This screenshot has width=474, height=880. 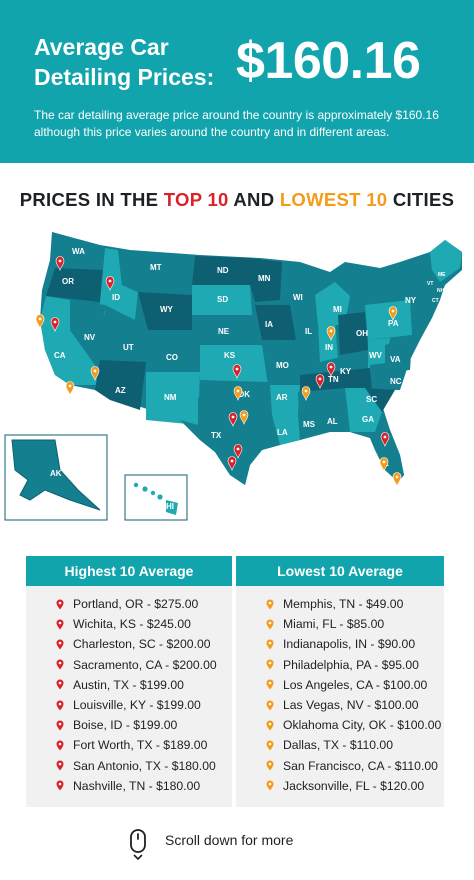 What do you see at coordinates (140, 745) in the screenshot?
I see `city-price: Fort Worth, TX - $189.00` at bounding box center [140, 745].